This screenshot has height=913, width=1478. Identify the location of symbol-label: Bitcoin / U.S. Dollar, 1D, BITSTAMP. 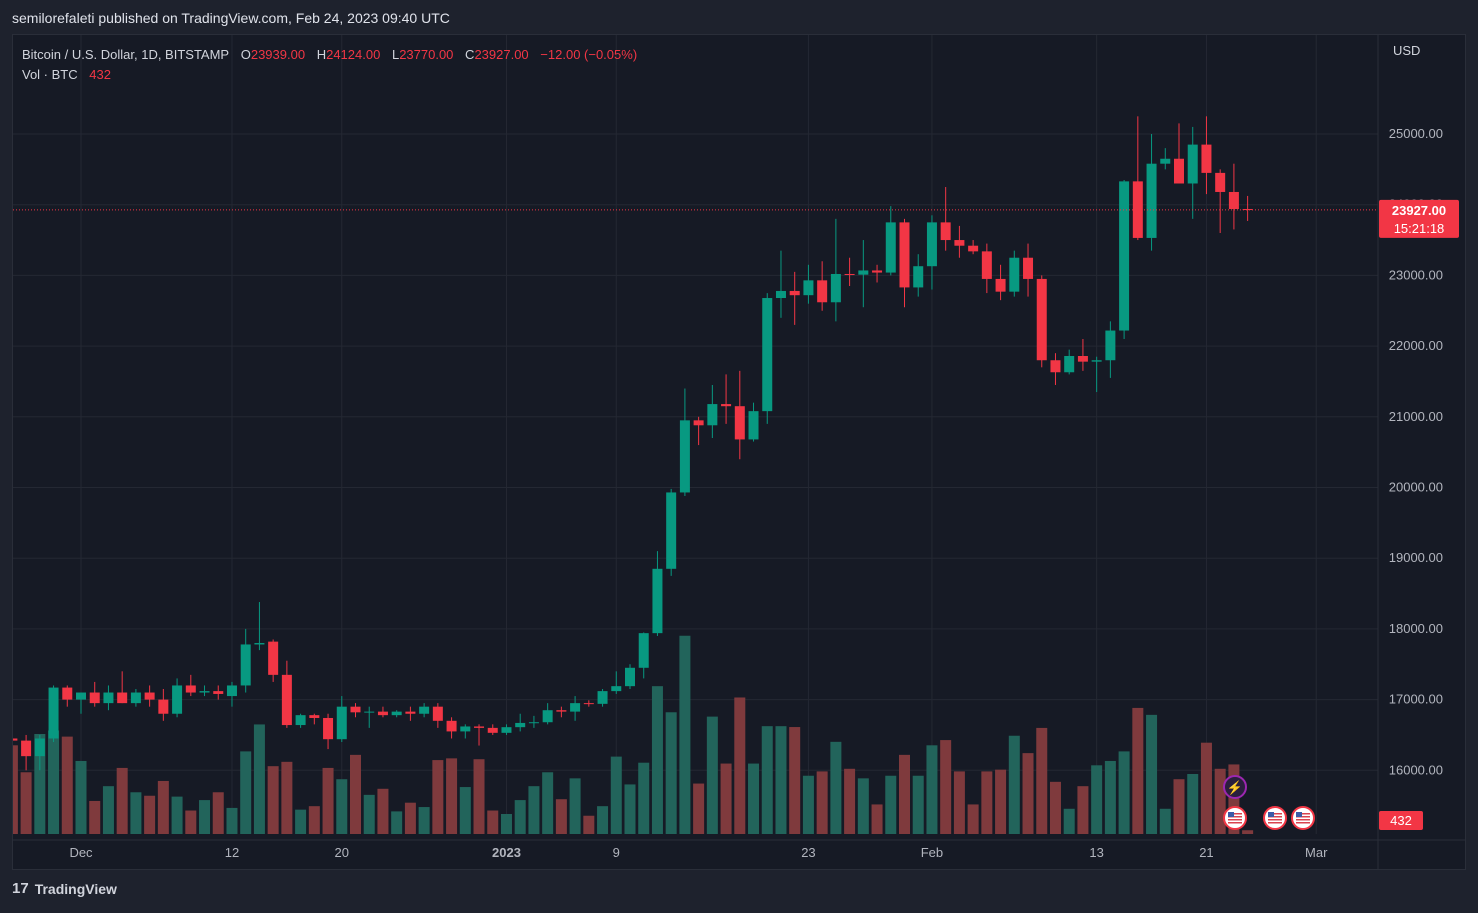
(126, 54).